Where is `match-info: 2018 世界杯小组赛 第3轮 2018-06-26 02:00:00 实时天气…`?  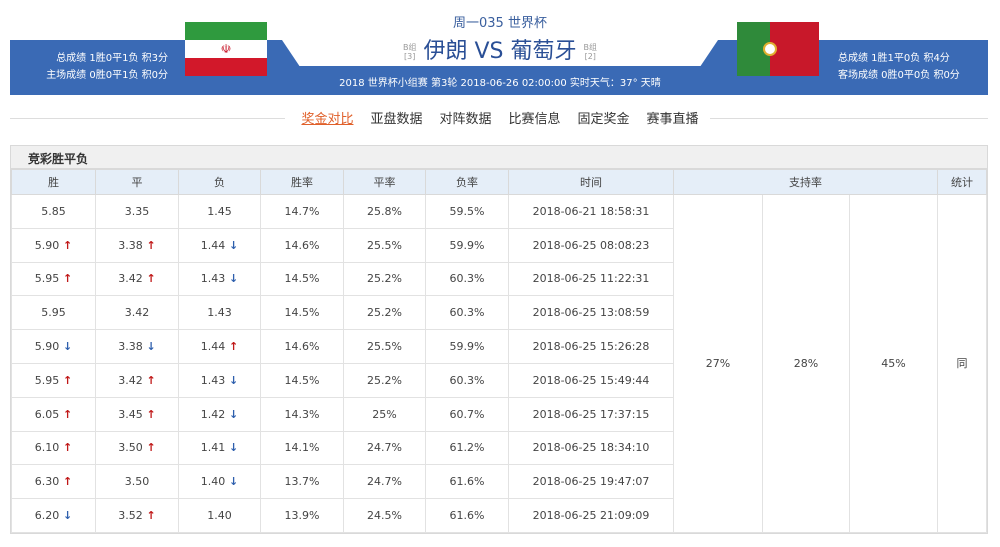 match-info: 2018 世界杯小组赛 第3轮 2018-06-26 02:00:00 实时天气… is located at coordinates (500, 83).